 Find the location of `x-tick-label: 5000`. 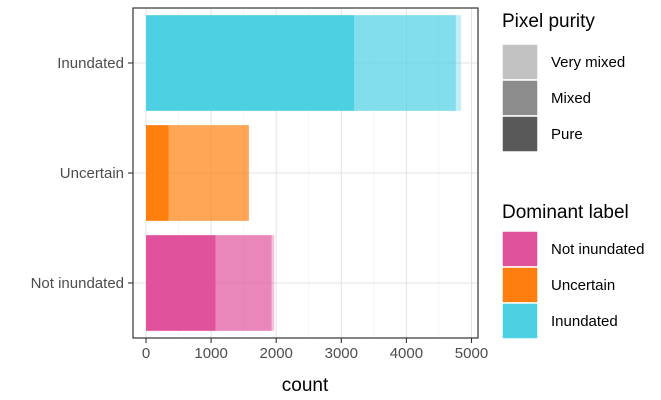

x-tick-label: 5000 is located at coordinates (471, 353).